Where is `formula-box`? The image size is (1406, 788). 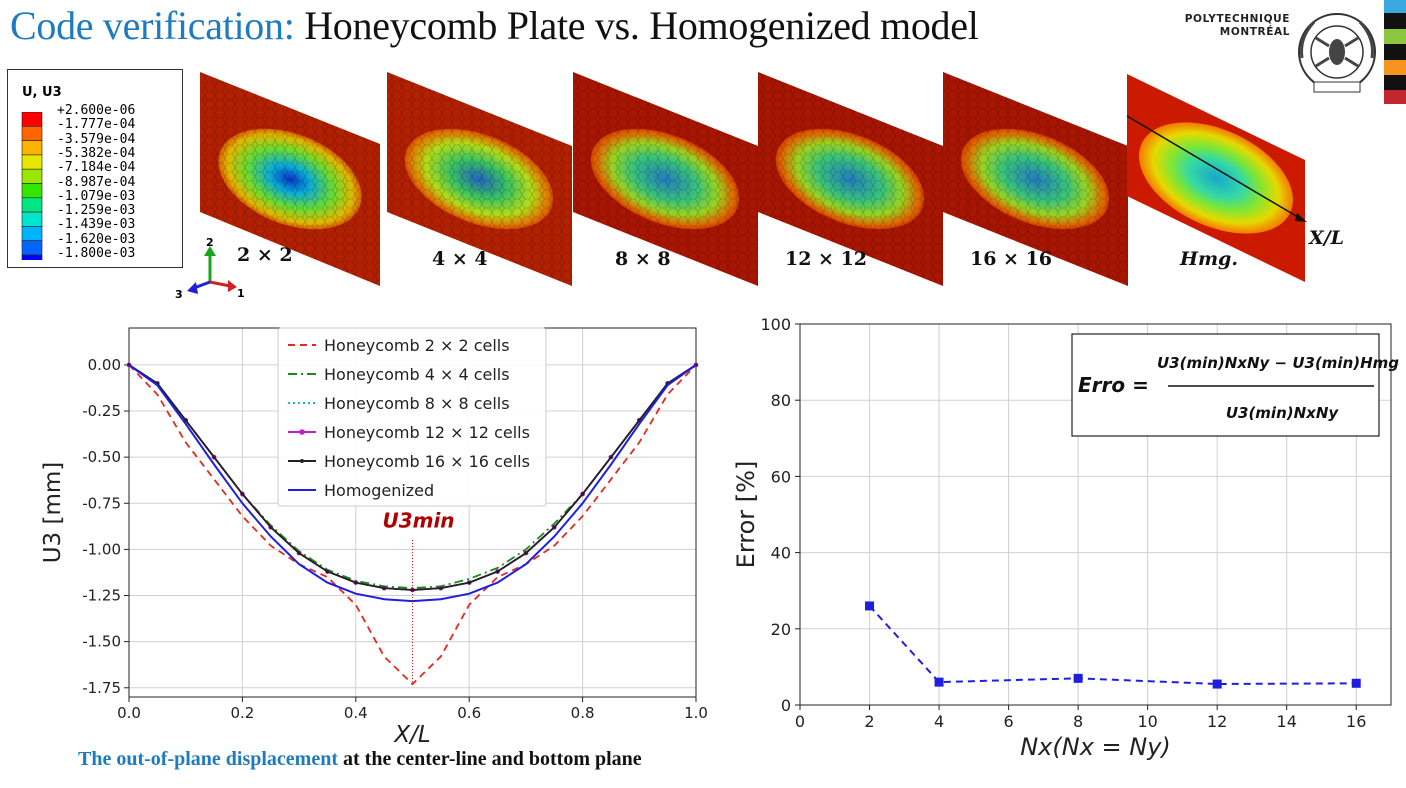
formula-box is located at coordinates (1225, 385).